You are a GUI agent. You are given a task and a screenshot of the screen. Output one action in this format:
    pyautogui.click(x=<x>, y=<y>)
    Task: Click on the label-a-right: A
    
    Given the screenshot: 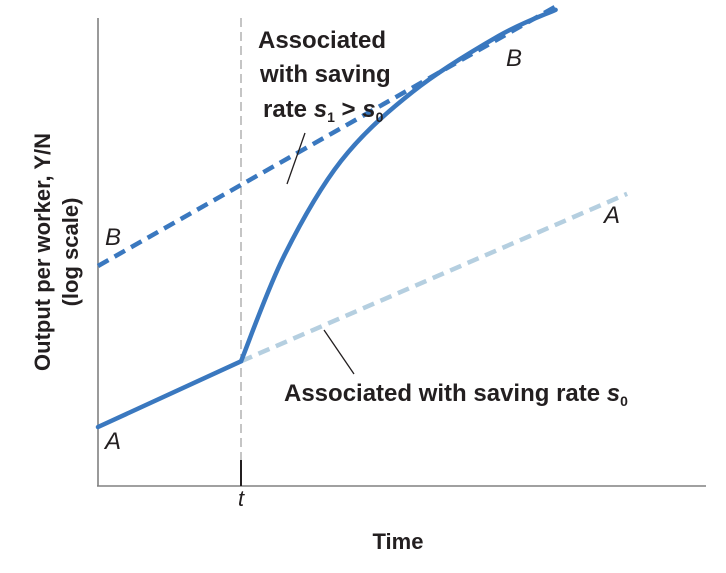 What is the action you would take?
    pyautogui.click(x=611, y=215)
    